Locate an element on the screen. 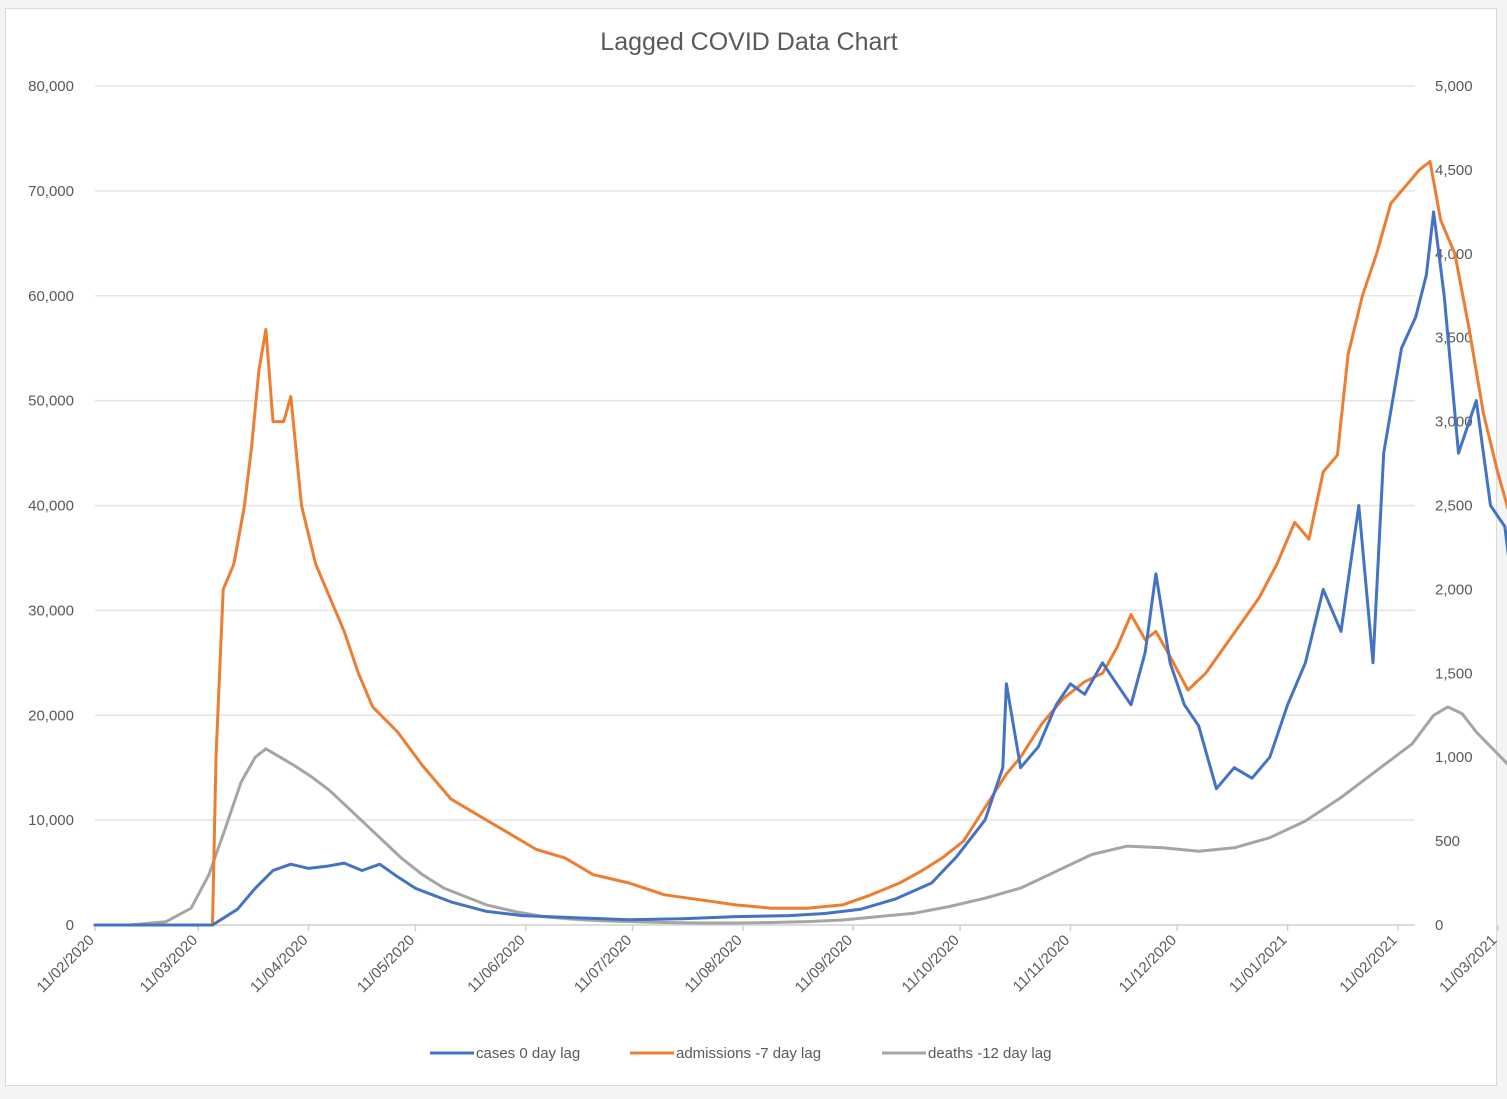 The height and width of the screenshot is (1099, 1507). chart-title: Lagged COVID Data Chart is located at coordinates (748, 42).